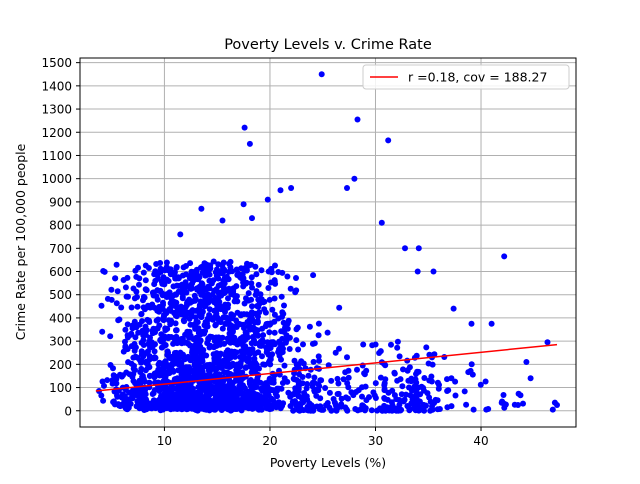  Describe the element at coordinates (326, 367) in the screenshot. I see `regression-line` at that location.